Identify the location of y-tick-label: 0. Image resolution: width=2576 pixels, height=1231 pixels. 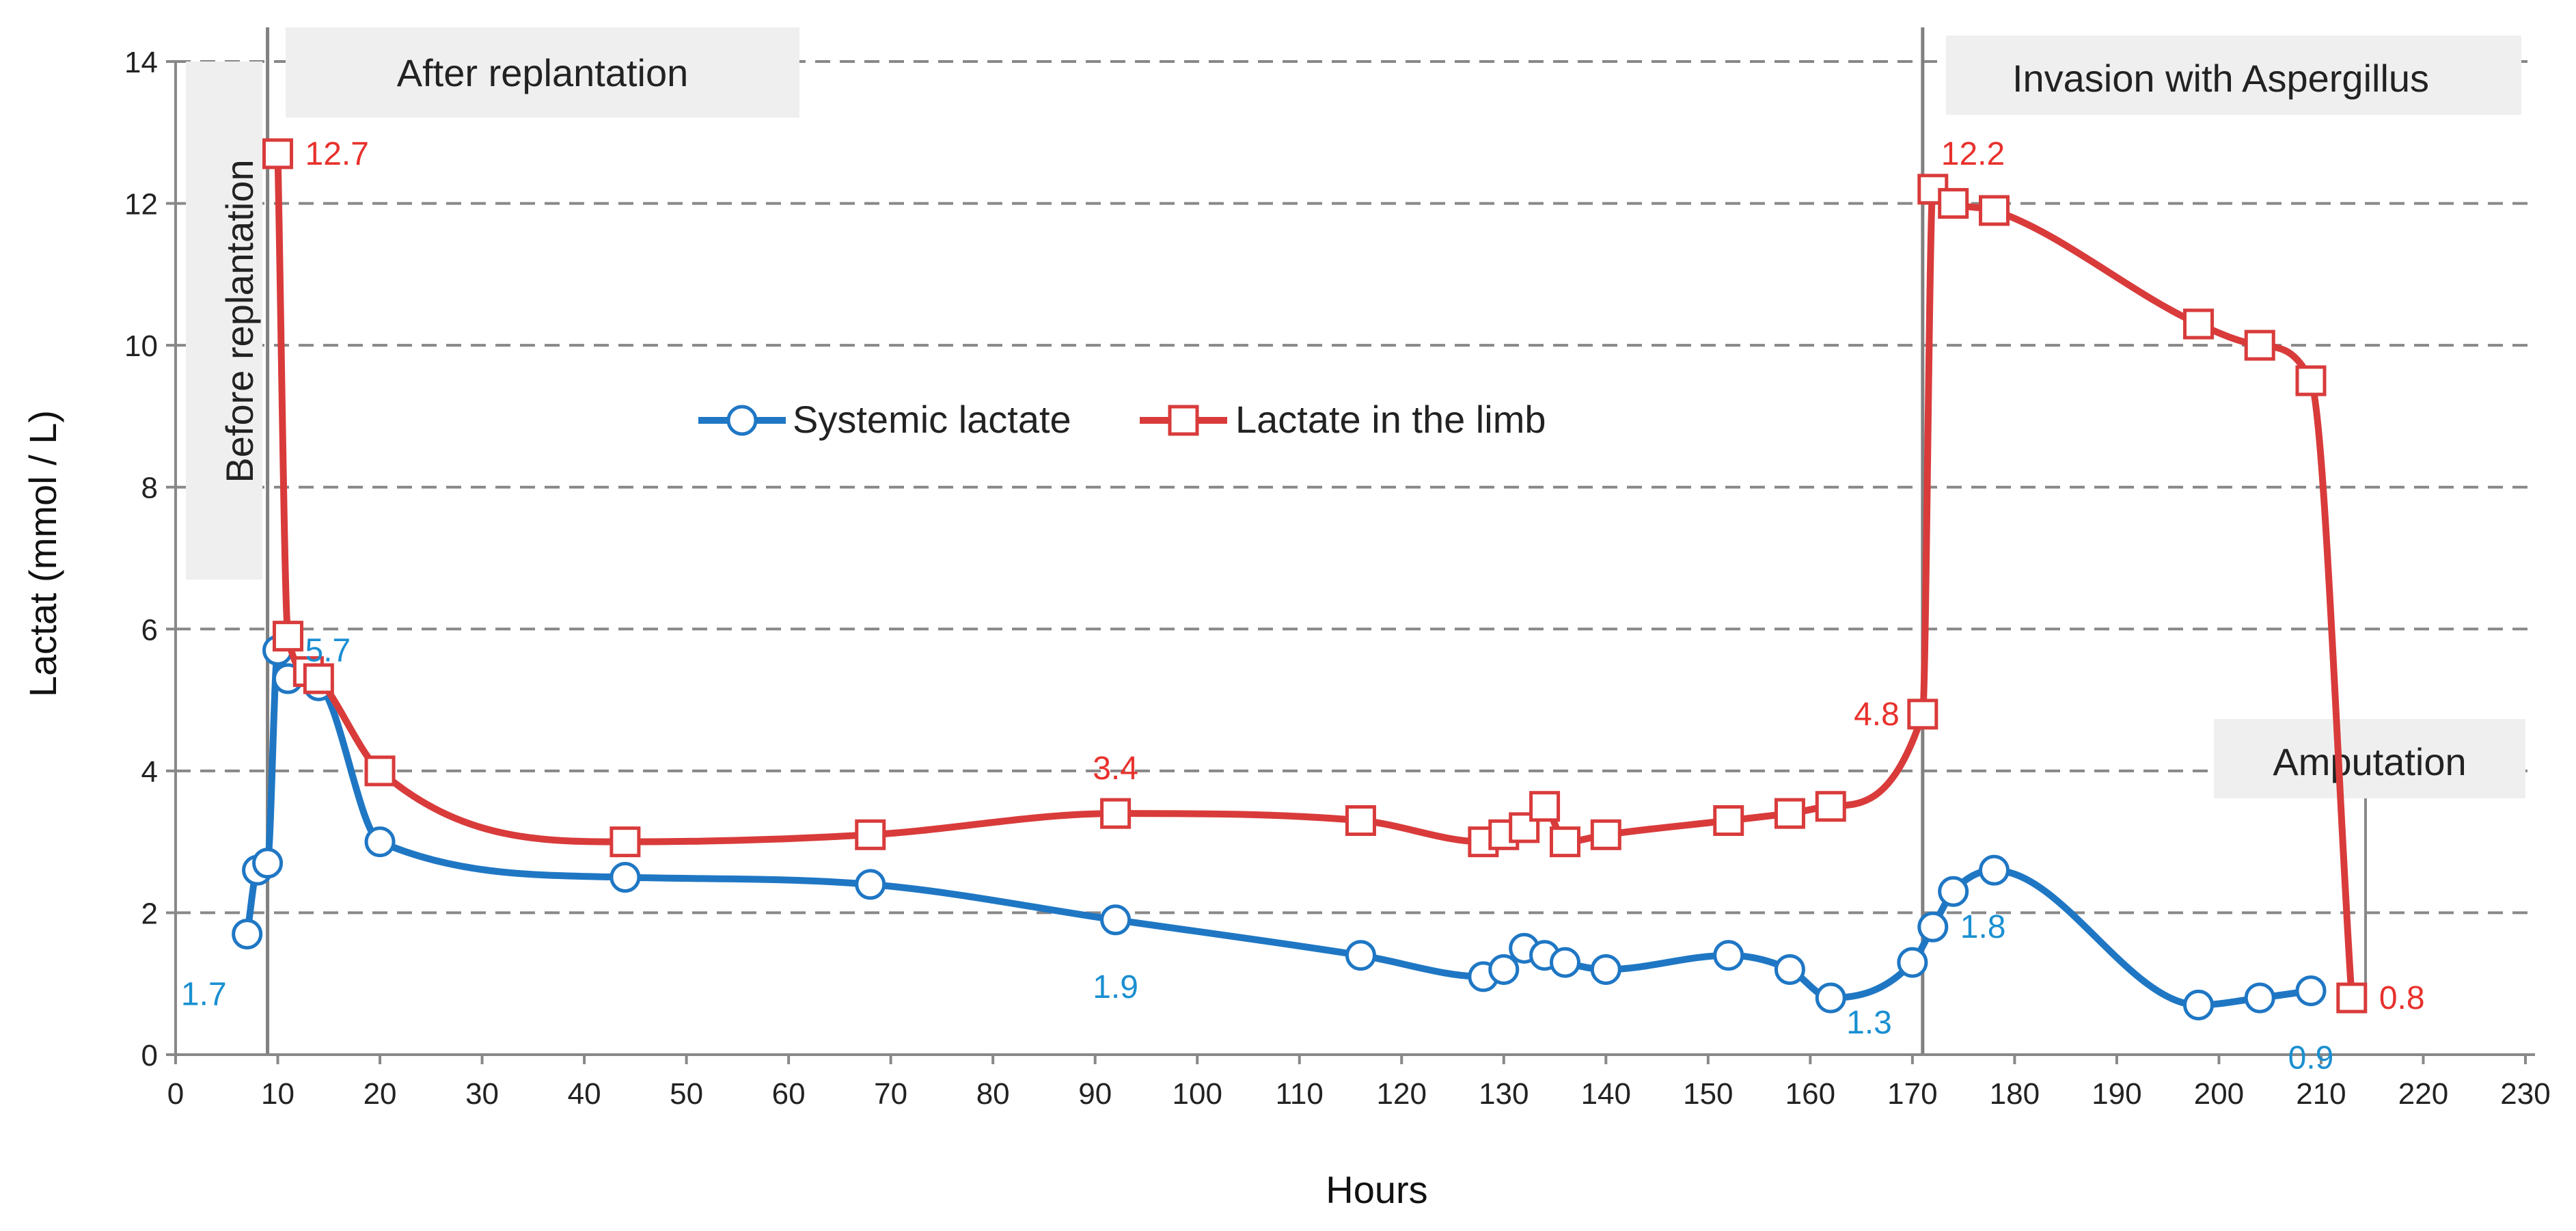
(149, 1055).